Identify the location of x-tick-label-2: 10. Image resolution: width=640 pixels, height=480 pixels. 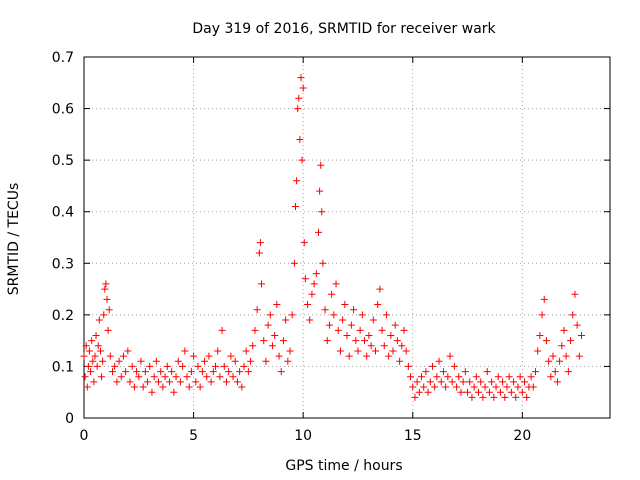
(303, 436).